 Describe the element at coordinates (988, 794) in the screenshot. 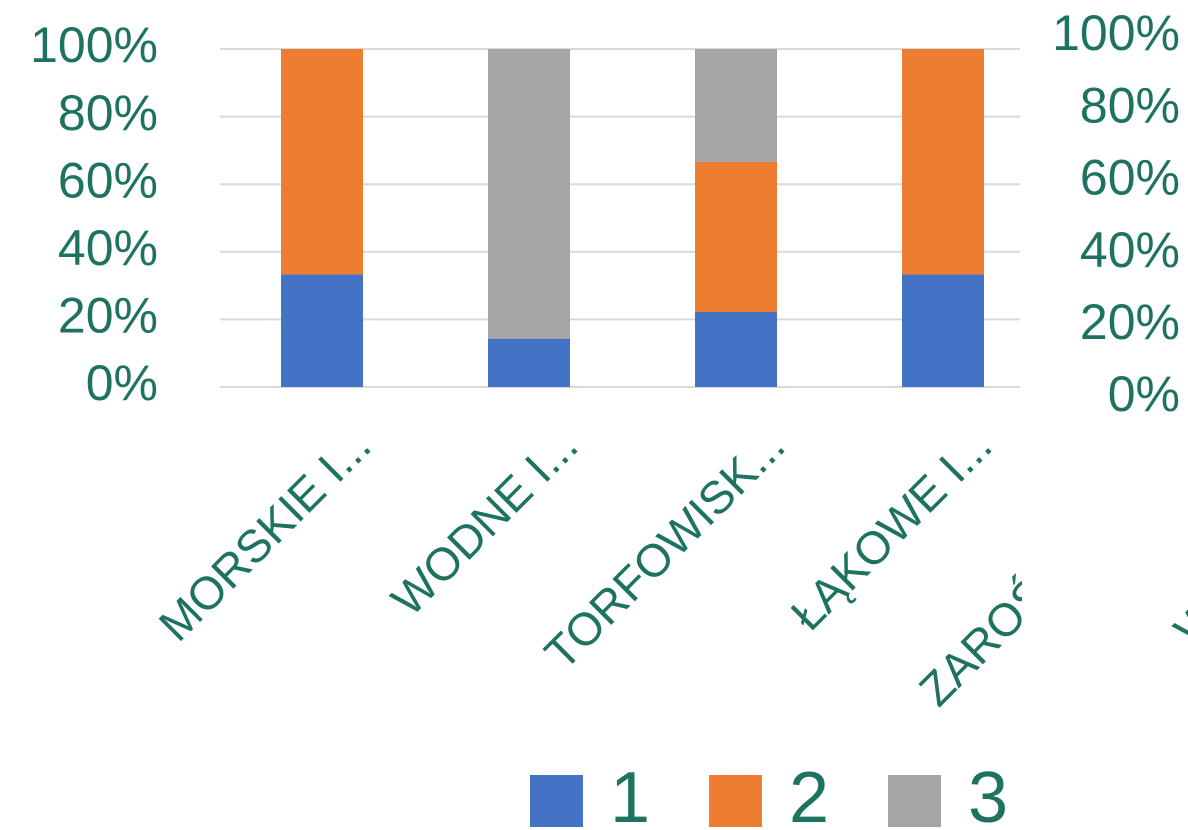

I see `legend-label: 3` at that location.